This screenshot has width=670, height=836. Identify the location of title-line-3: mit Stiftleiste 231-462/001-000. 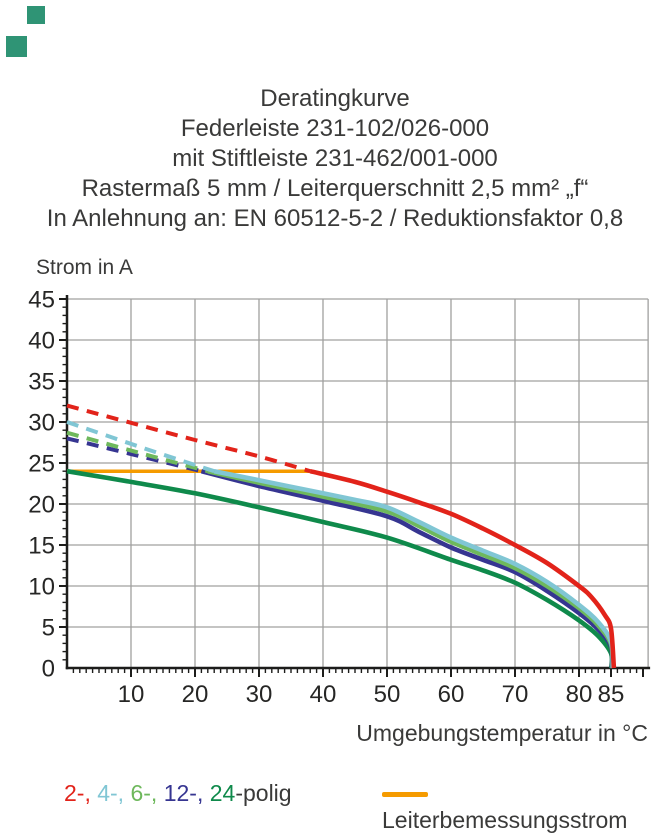
(335, 158).